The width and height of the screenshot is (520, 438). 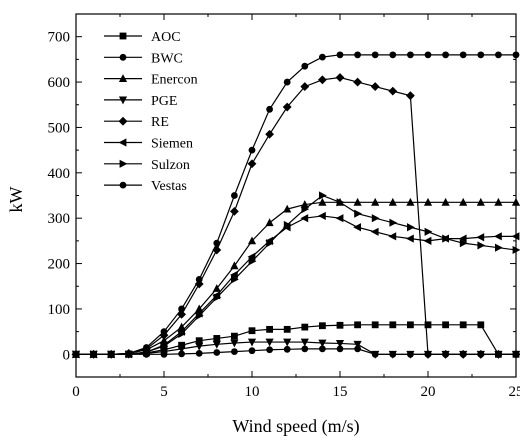 I want to click on legend-label: BWC, so click(x=167, y=58).